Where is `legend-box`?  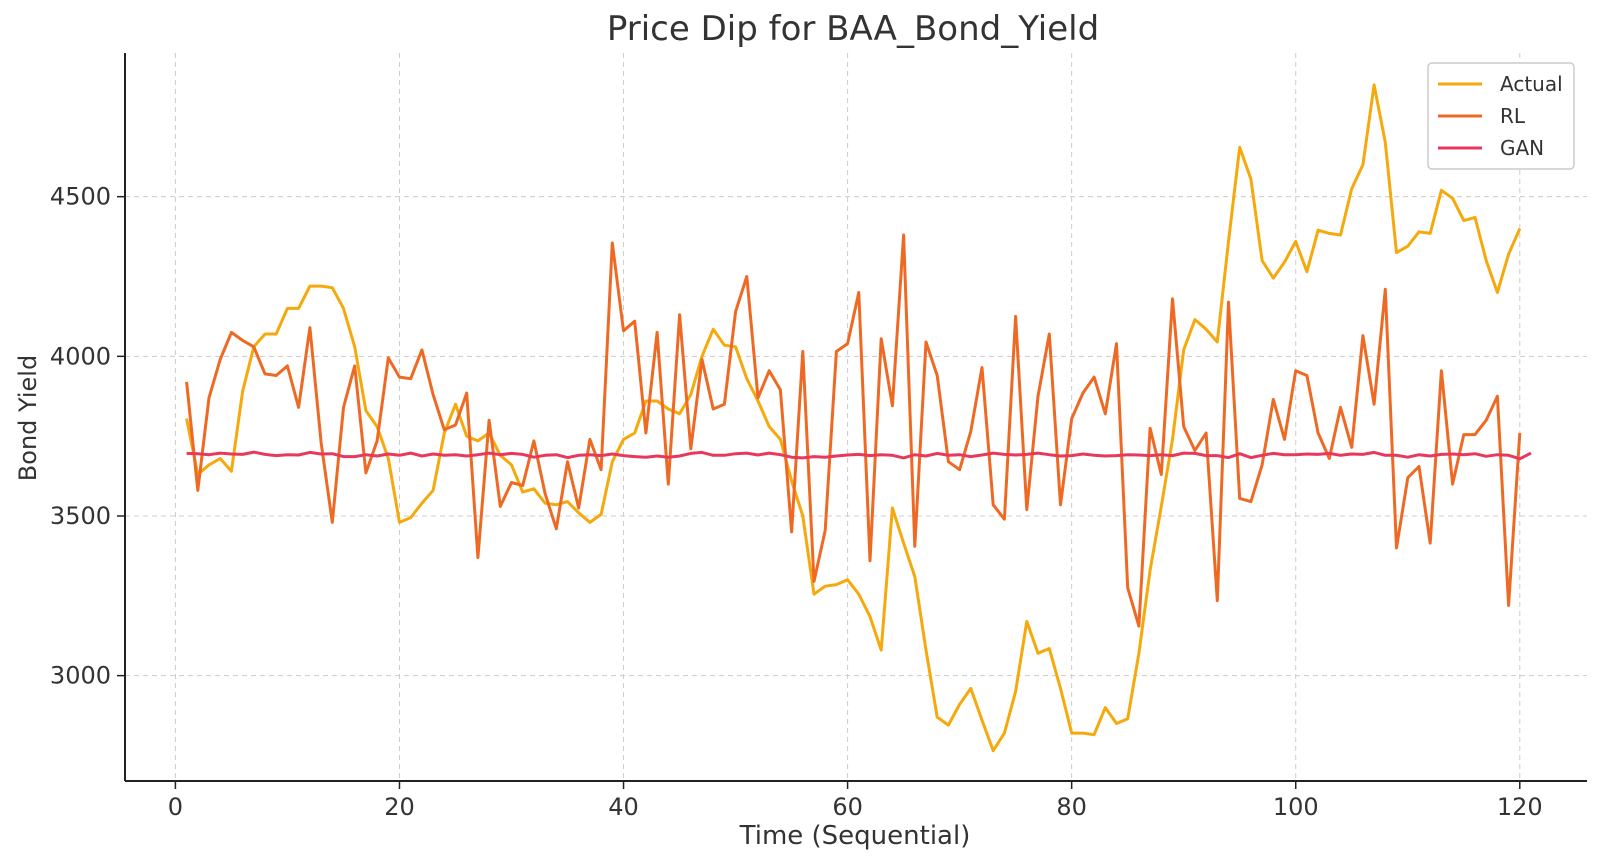 legend-box is located at coordinates (1501, 116).